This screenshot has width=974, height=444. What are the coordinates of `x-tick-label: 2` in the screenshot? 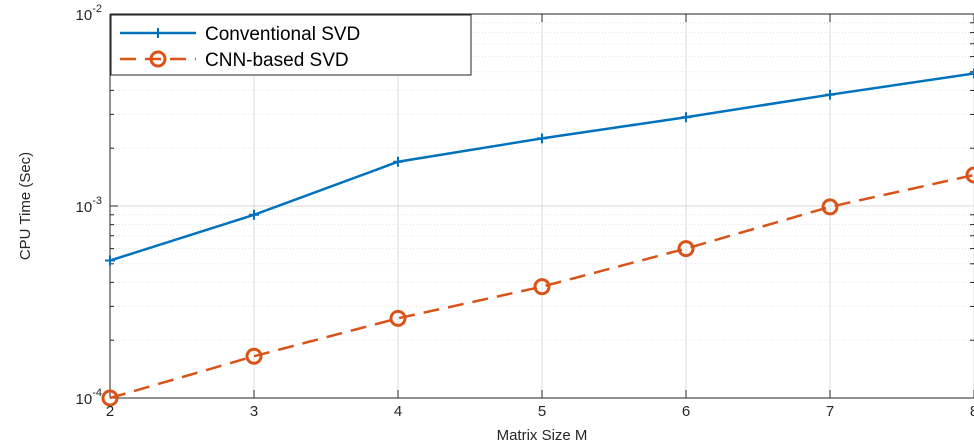 It's located at (110, 411).